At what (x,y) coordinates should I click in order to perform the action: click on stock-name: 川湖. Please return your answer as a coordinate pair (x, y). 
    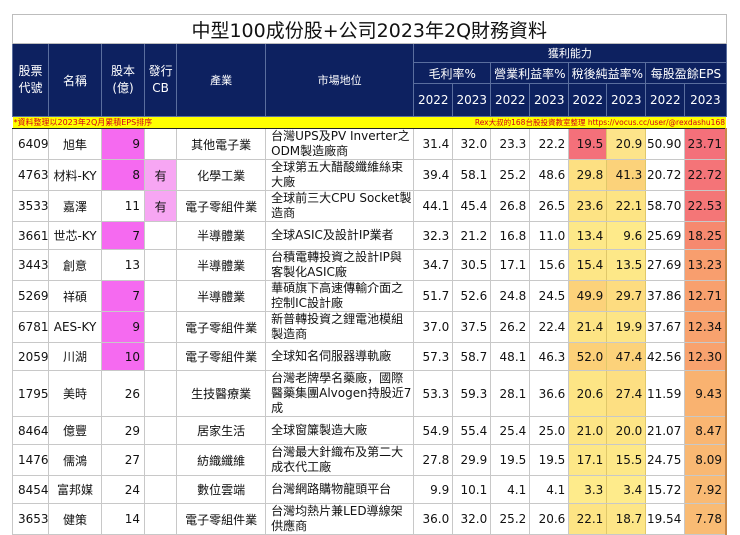
    Looking at the image, I should click on (75, 356).